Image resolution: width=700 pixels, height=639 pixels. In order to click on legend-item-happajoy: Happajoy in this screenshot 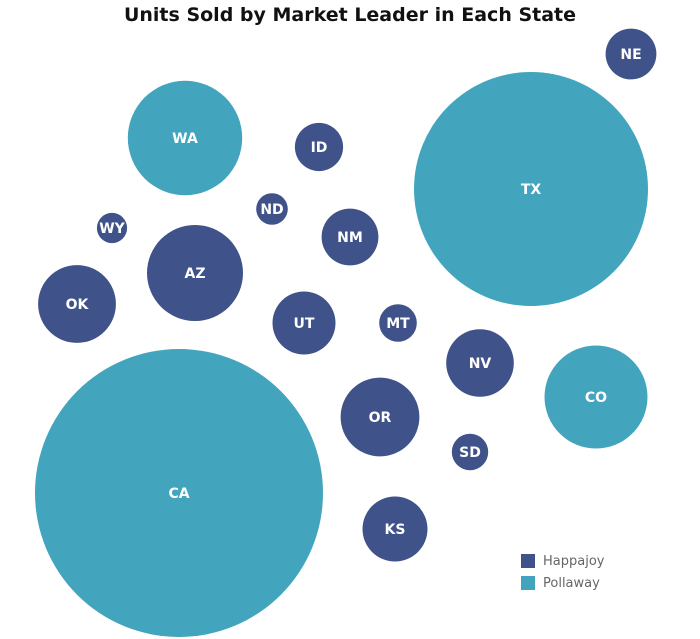, I will do `click(562, 561)`.